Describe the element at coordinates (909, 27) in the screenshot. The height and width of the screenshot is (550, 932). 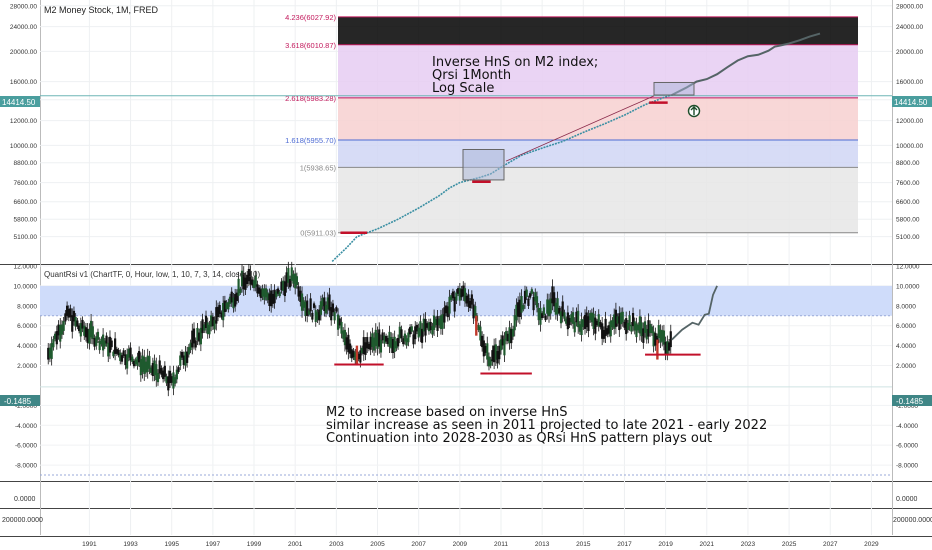
I see `y-tick-label-right: 24000.00` at that location.